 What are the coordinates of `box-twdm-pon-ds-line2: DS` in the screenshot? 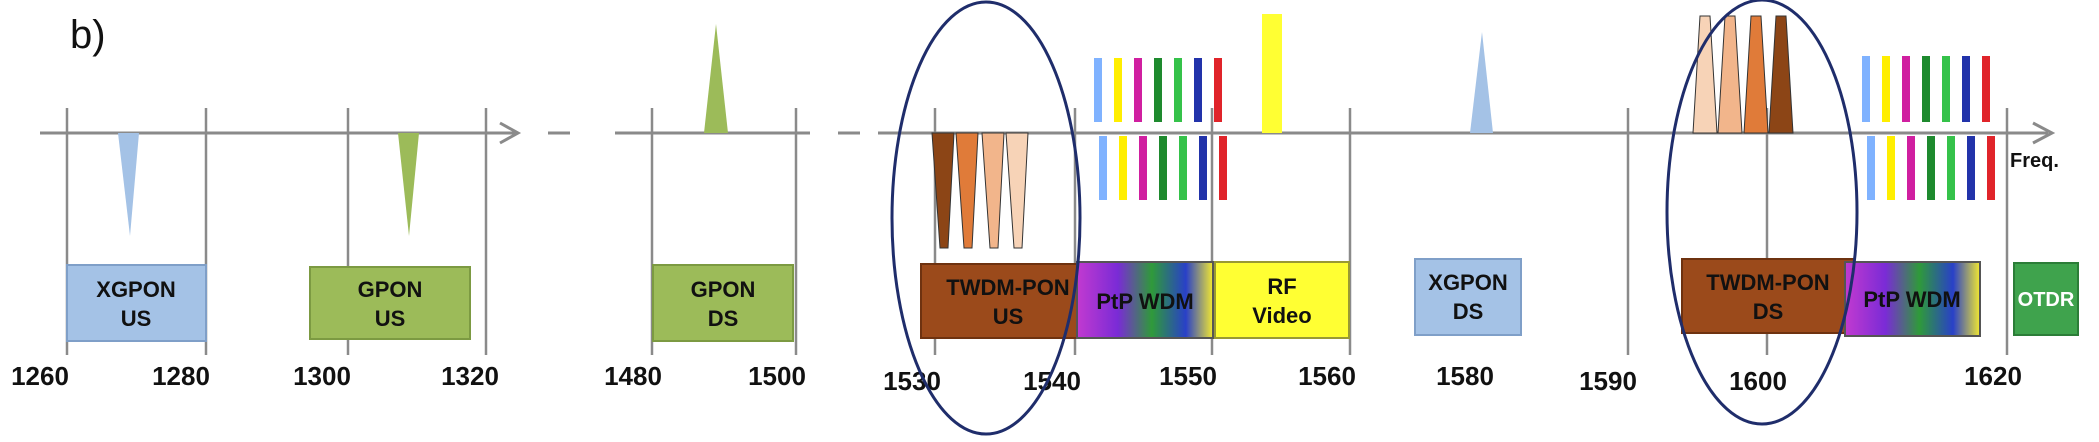 It's located at (1768, 311).